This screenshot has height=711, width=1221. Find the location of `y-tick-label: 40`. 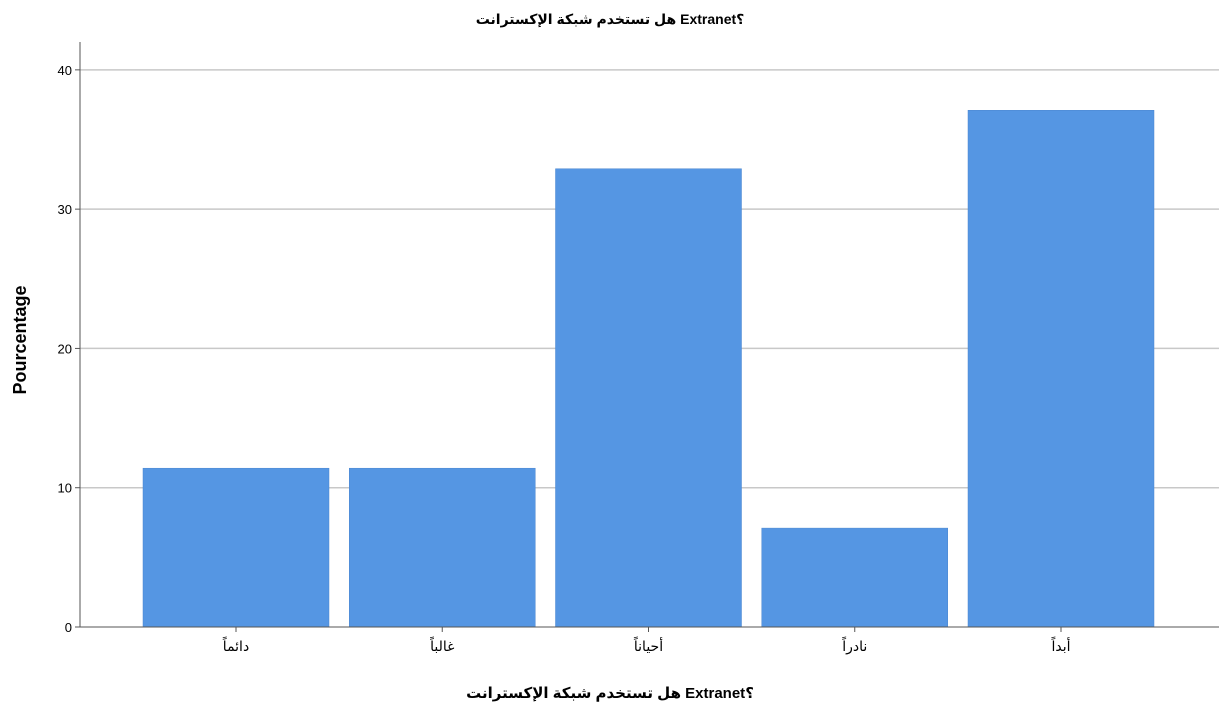

y-tick-label: 40 is located at coordinates (65, 70).